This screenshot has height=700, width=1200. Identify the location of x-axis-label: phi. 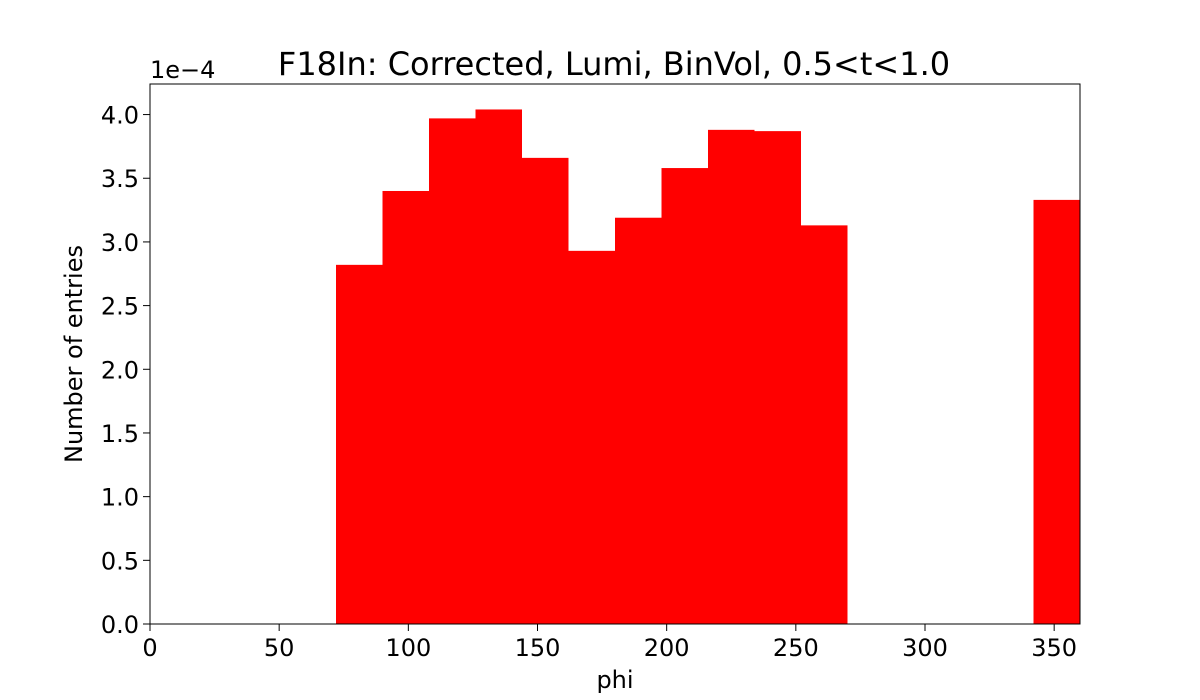
(614, 680).